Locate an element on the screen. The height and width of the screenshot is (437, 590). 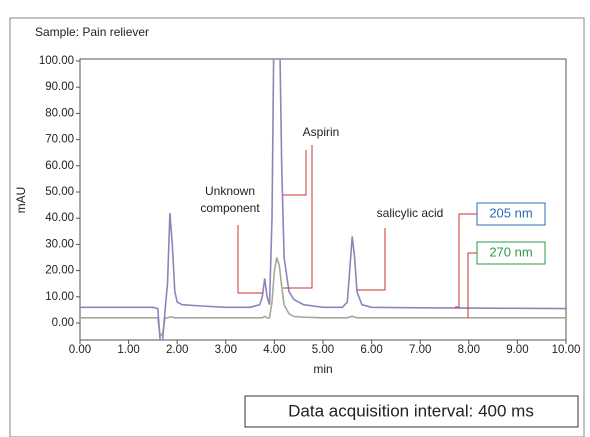
x-tick-label: 5.00 is located at coordinates (323, 350).